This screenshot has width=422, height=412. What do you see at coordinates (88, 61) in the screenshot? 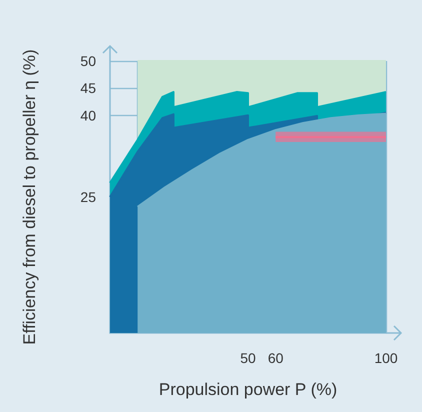
I see `y-tick-label: 50` at bounding box center [88, 61].